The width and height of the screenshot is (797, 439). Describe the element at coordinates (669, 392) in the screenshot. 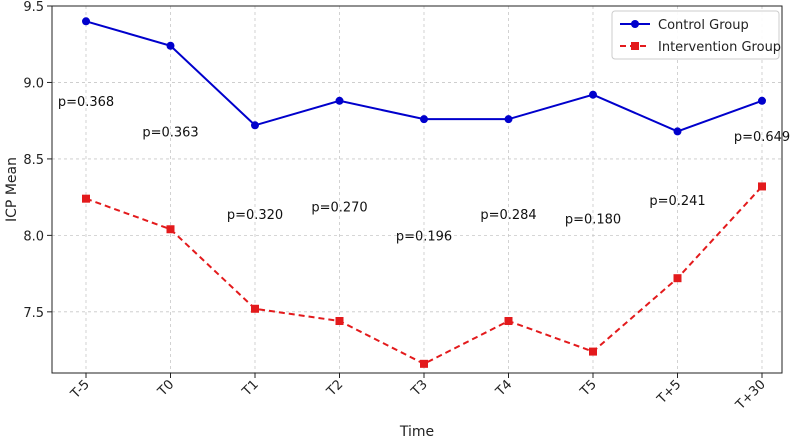

I see `x-tick-label: T+5` at that location.